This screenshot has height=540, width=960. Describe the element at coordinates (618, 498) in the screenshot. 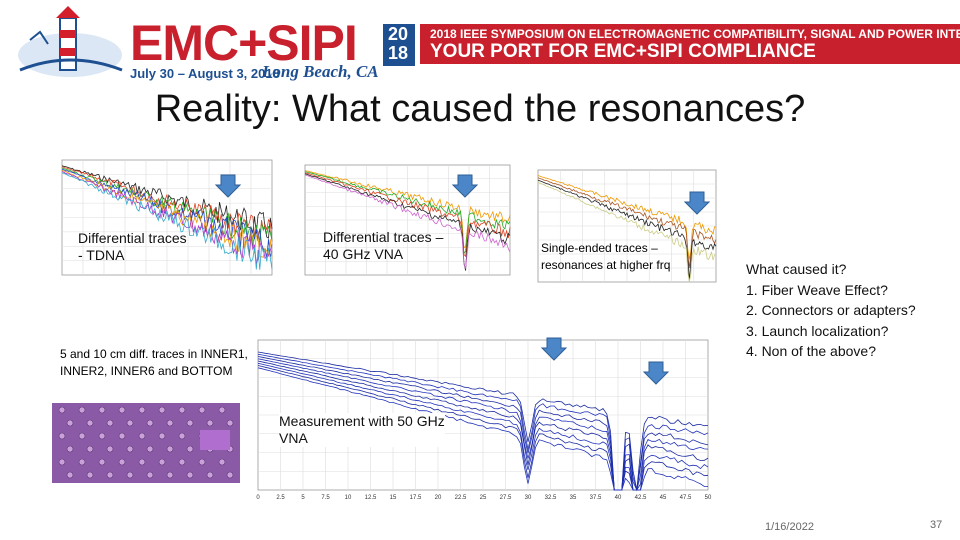

I see `x-tick-label: 40` at that location.